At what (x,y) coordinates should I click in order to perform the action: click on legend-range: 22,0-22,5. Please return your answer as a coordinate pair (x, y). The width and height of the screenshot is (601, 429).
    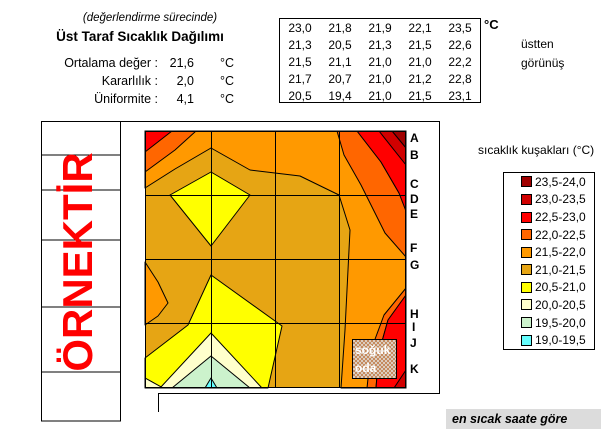
    Looking at the image, I should click on (560, 234).